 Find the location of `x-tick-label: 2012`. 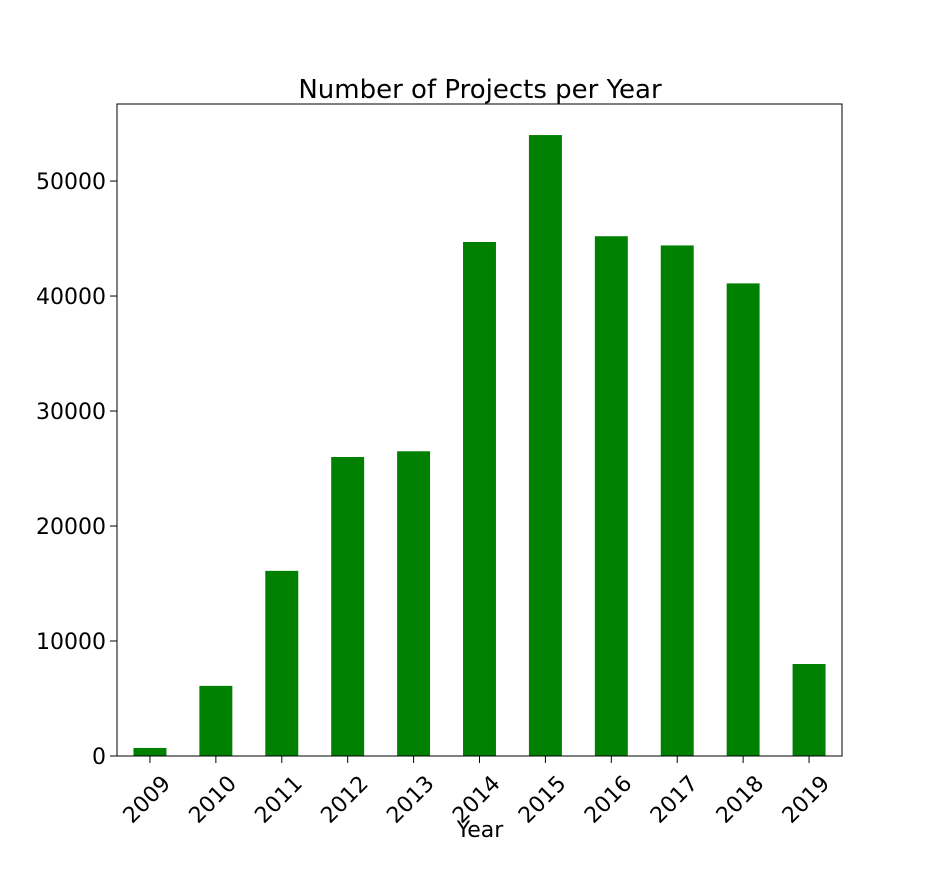

x-tick-label: 2012 is located at coordinates (344, 799).